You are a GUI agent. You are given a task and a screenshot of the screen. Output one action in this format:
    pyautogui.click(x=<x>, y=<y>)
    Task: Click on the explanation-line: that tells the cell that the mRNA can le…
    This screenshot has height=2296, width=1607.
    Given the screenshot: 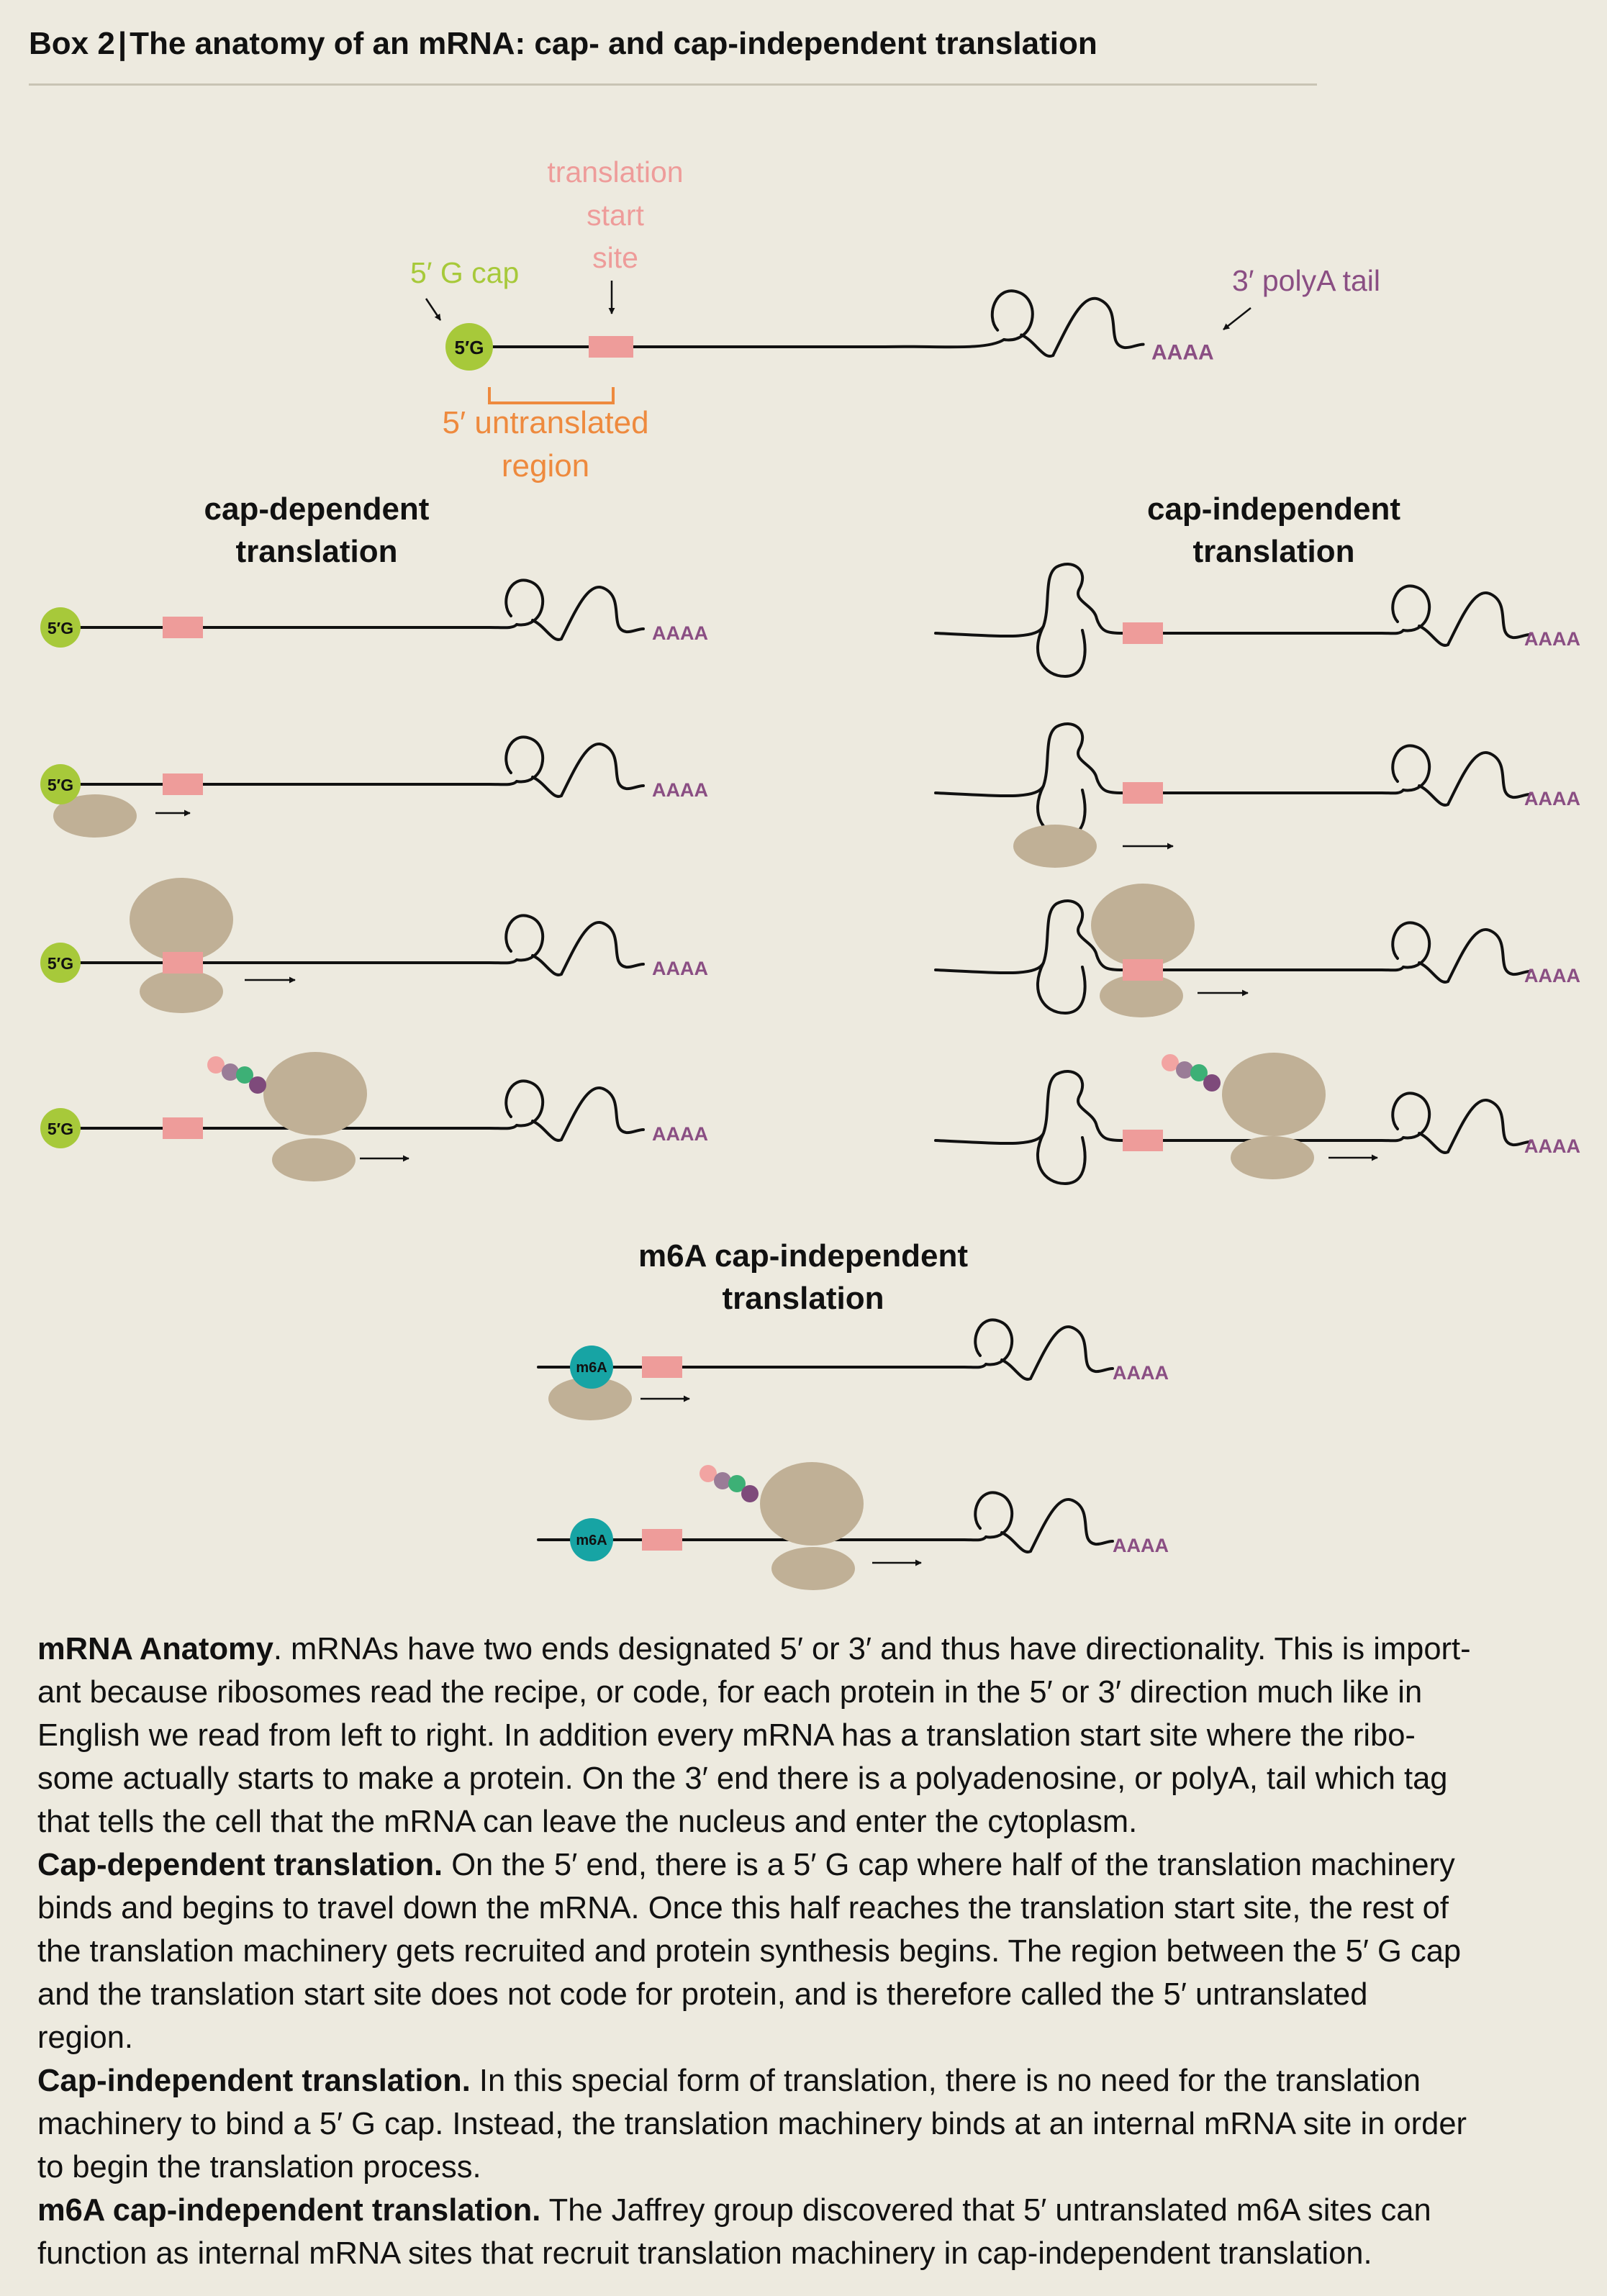 What is the action you would take?
    pyautogui.click(x=587, y=1822)
    